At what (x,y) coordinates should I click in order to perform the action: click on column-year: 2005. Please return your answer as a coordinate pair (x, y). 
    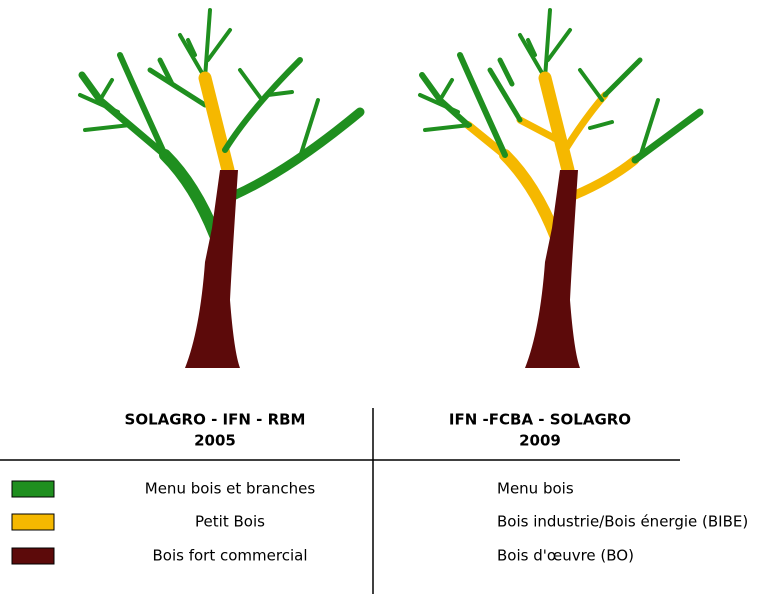
    Looking at the image, I should click on (215, 441).